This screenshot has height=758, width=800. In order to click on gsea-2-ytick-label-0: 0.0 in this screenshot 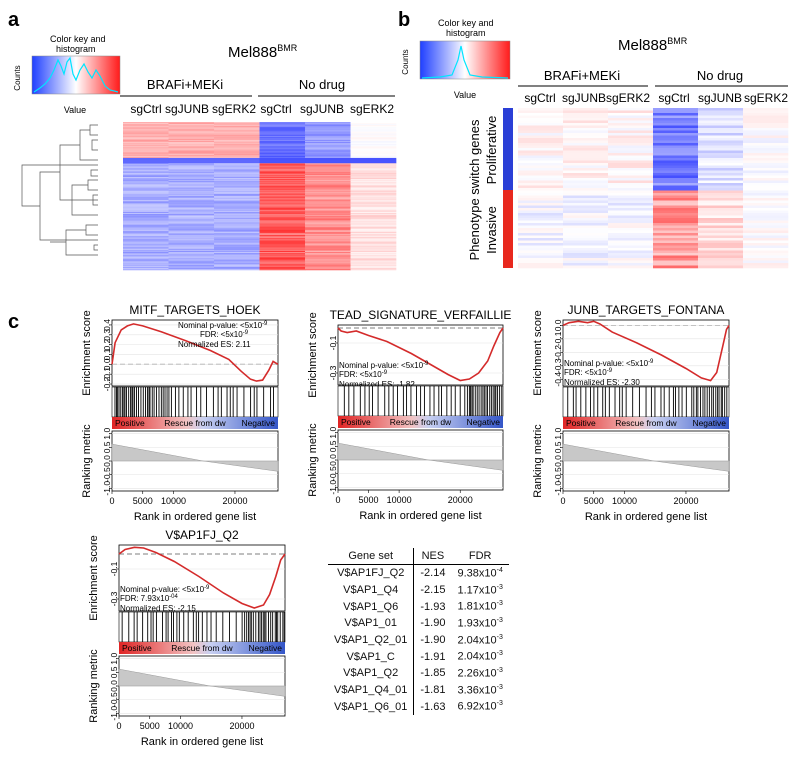, I will do `click(558, 325)`.